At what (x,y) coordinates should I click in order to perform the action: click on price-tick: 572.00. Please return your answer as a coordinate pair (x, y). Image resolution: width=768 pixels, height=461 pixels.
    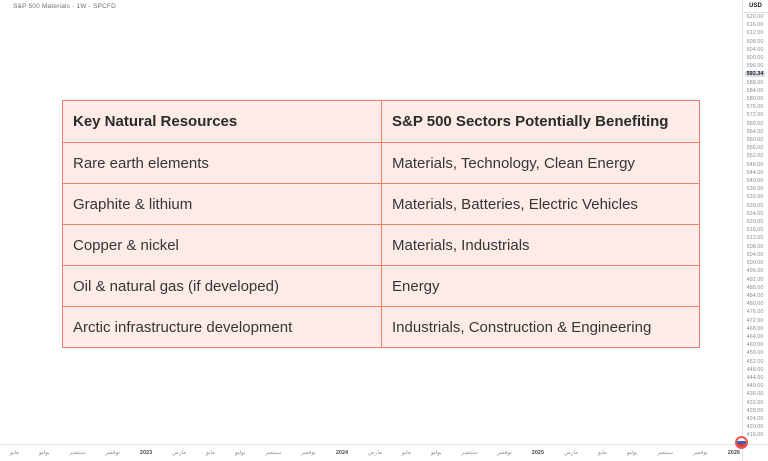
    Looking at the image, I should click on (755, 115).